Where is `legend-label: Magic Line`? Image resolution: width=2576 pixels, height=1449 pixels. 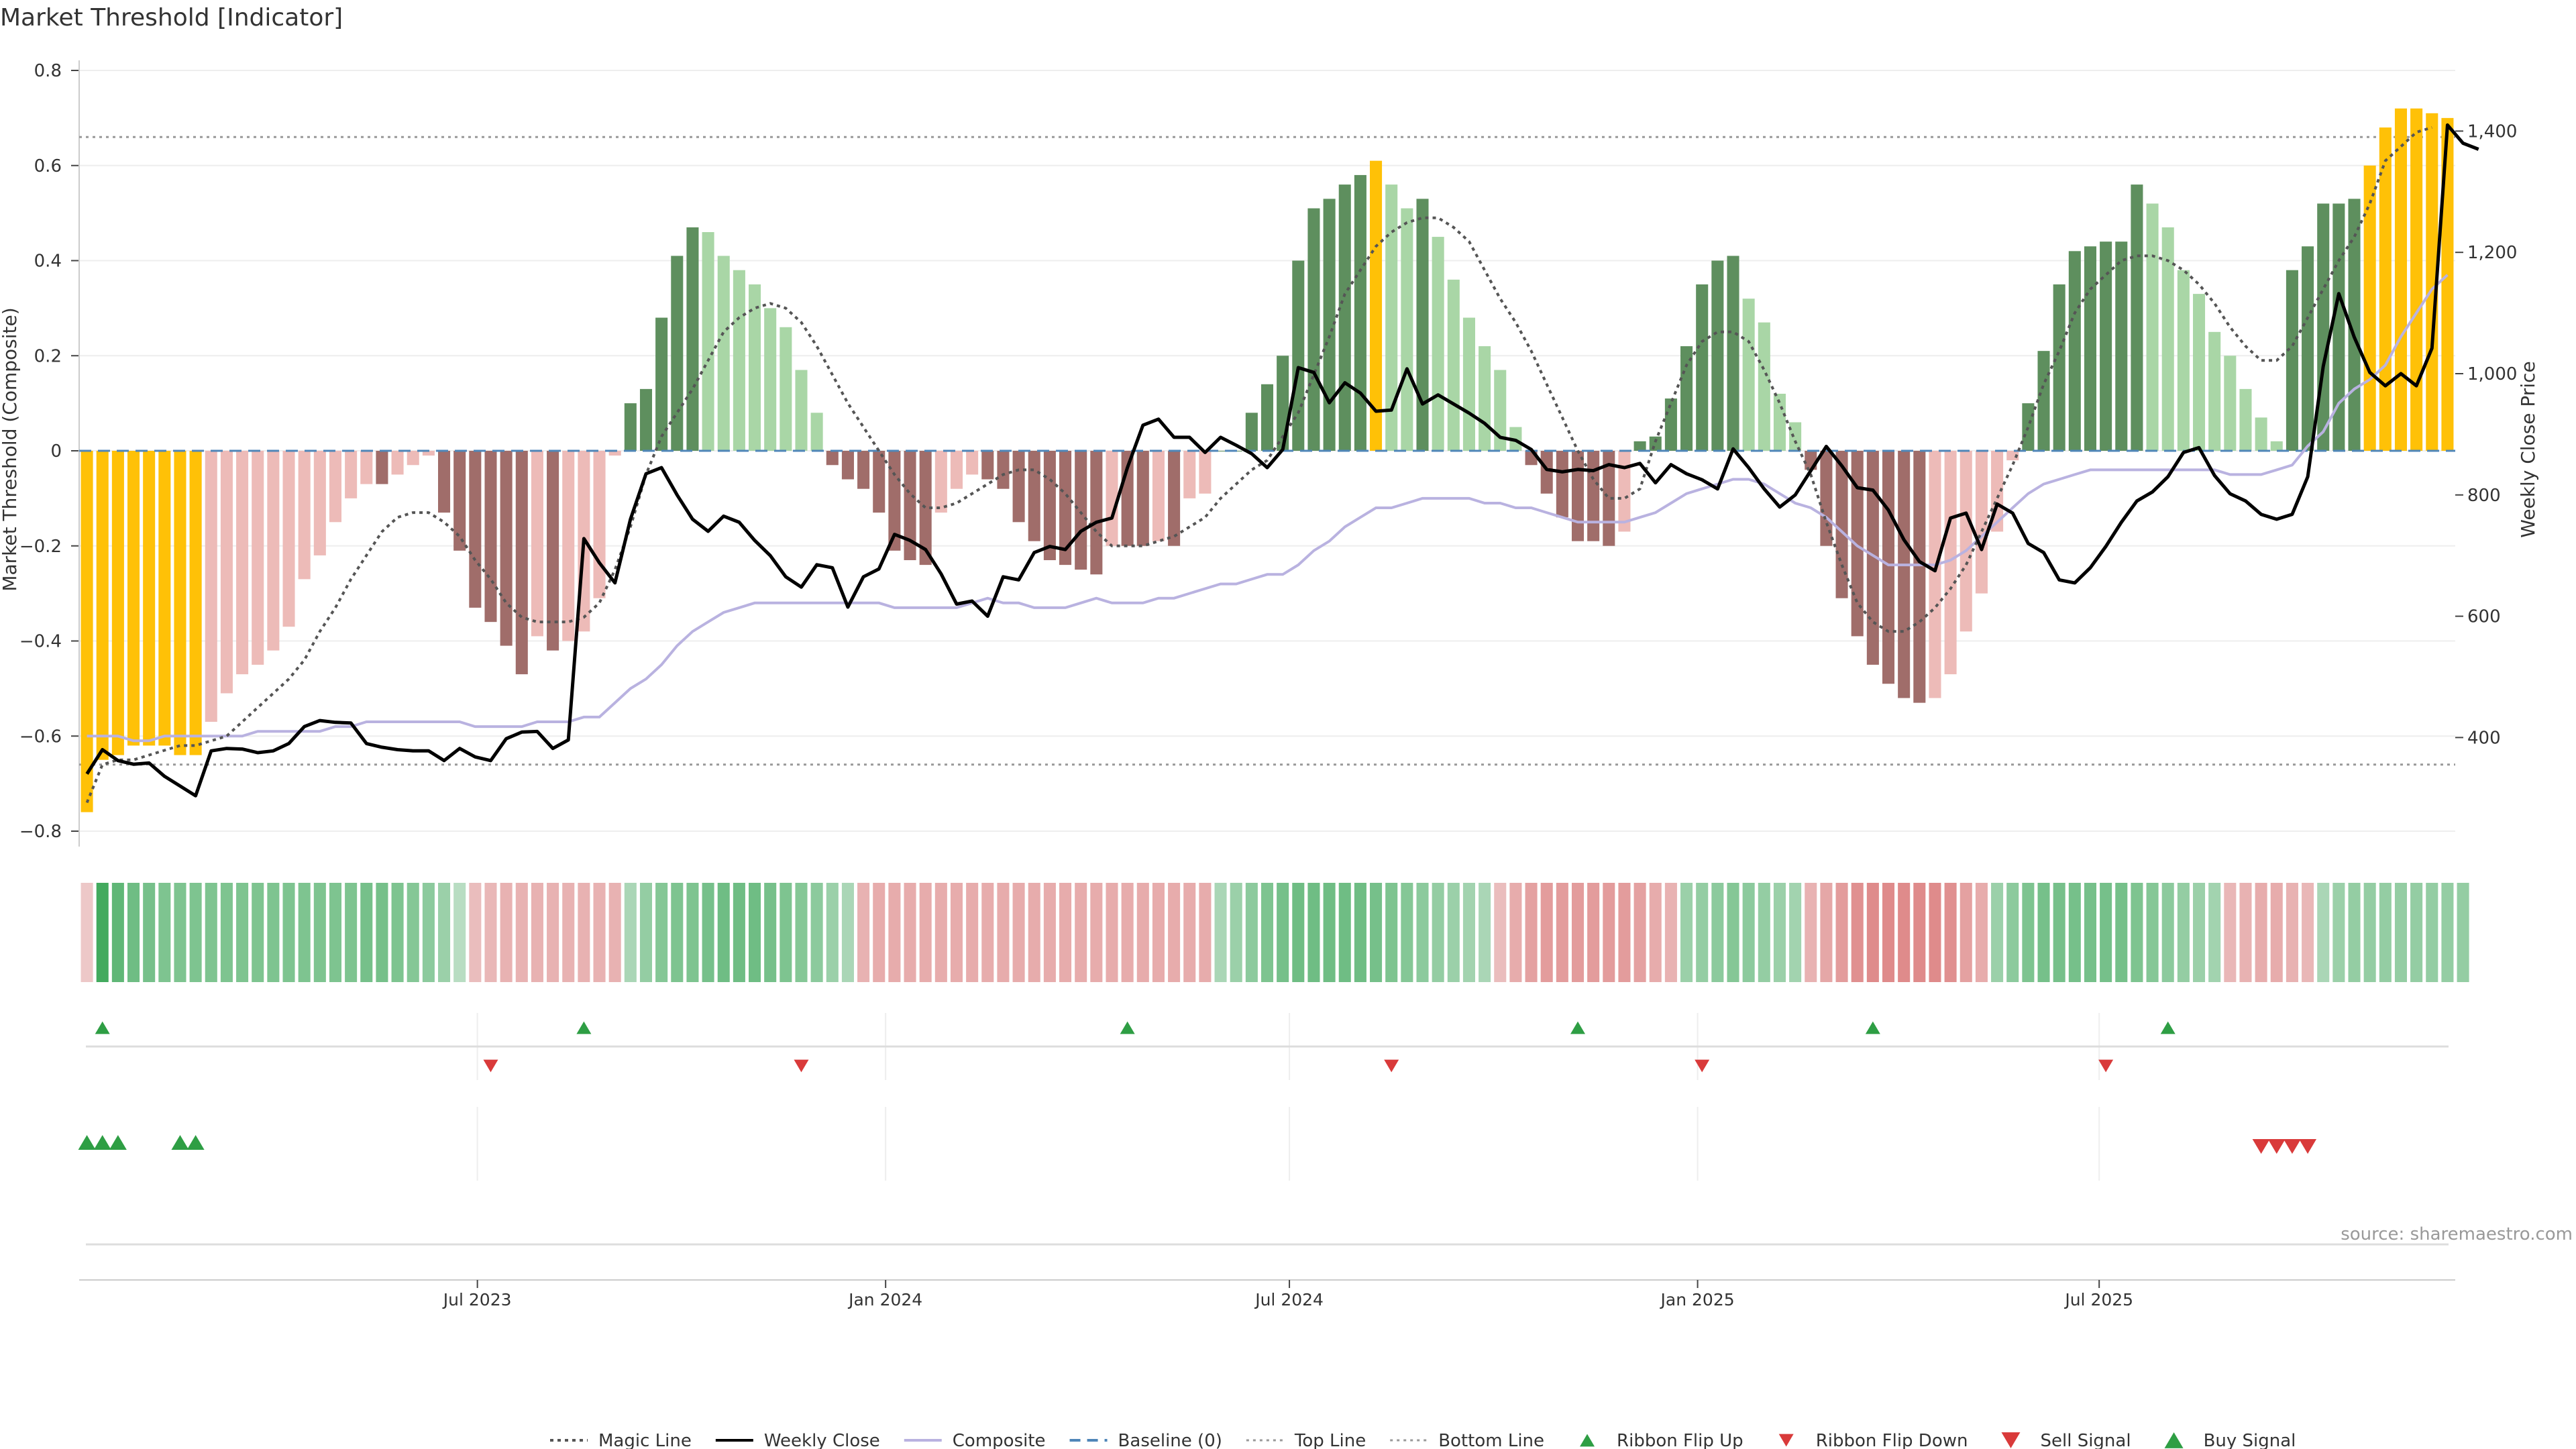 legend-label: Magic Line is located at coordinates (645, 1440).